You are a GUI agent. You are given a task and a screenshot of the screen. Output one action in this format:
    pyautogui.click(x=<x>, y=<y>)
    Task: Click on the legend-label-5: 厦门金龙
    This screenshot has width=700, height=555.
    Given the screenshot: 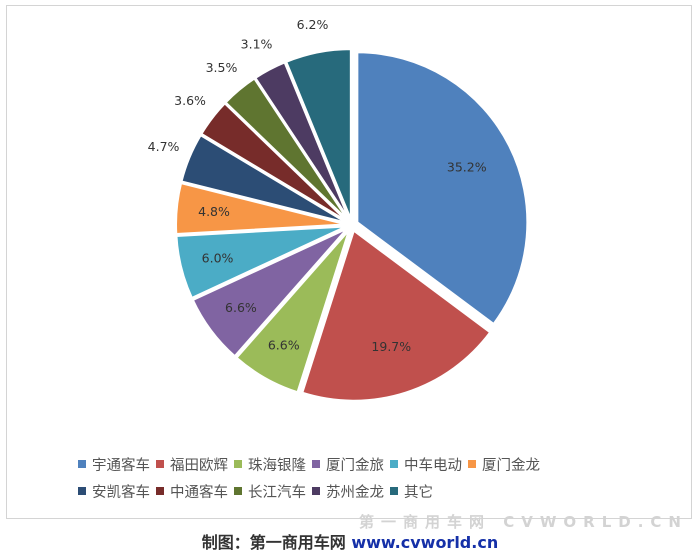 What is the action you would take?
    pyautogui.click(x=511, y=466)
    